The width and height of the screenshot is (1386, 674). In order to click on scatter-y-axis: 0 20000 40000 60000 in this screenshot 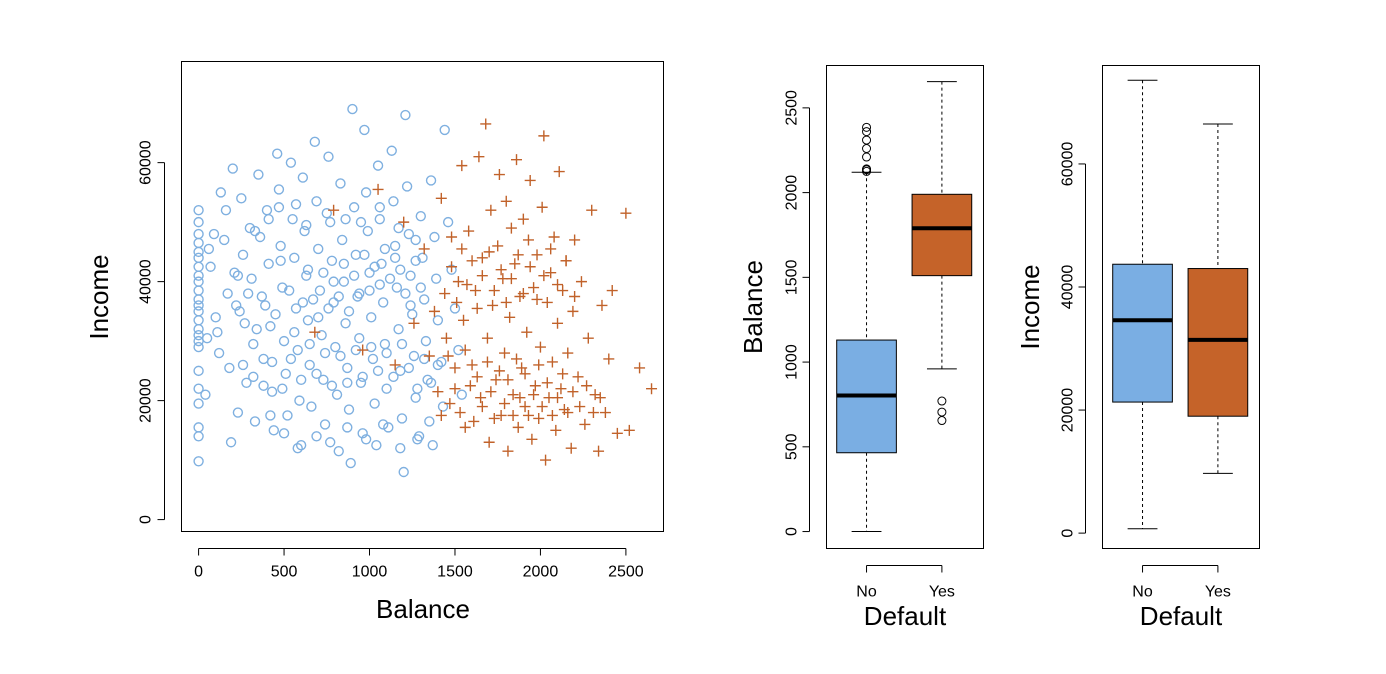, I will do `click(151, 332)`.